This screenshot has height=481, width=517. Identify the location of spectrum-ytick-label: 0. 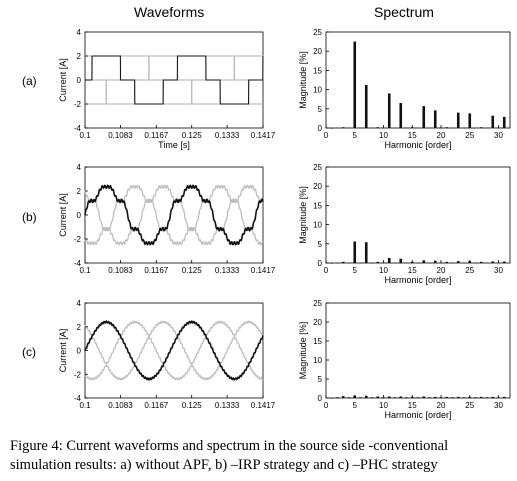
(320, 128).